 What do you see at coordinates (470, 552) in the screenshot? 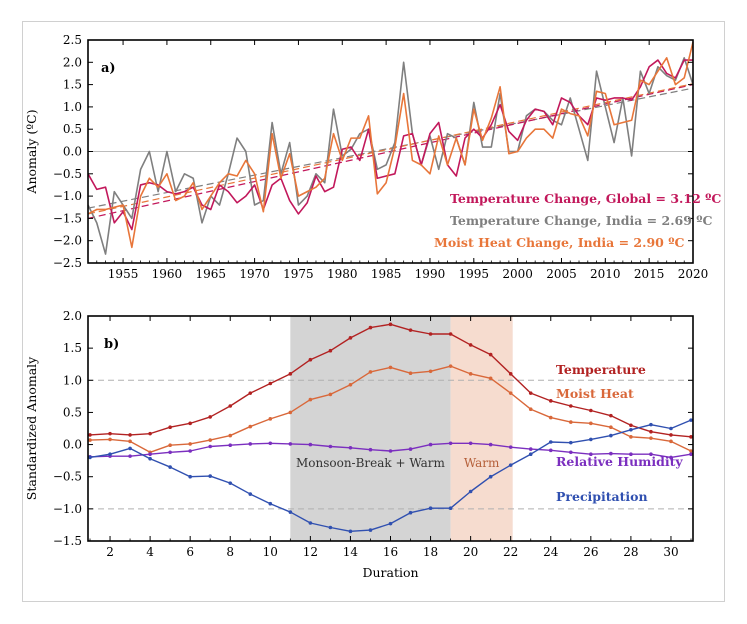
I see `x-tick-label: 20` at bounding box center [470, 552].